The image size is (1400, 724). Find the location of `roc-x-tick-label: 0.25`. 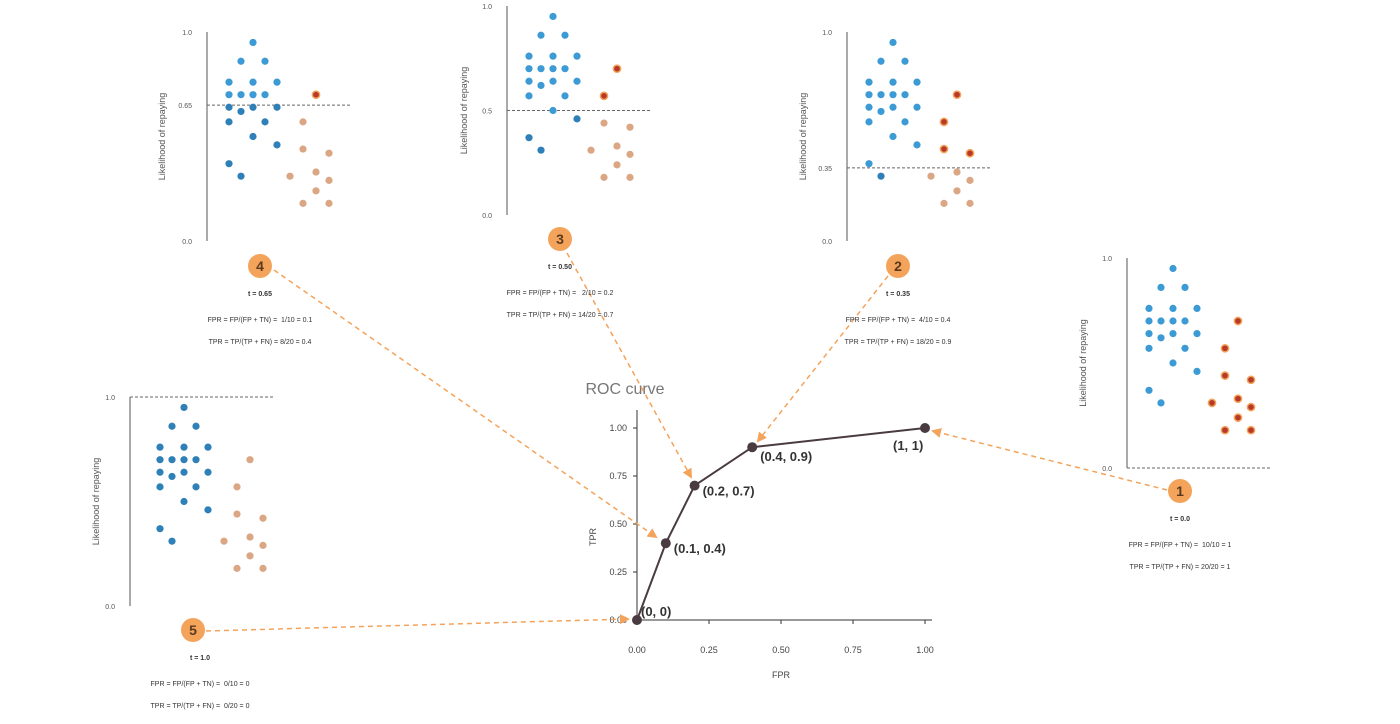

roc-x-tick-label: 0.25 is located at coordinates (709, 650).